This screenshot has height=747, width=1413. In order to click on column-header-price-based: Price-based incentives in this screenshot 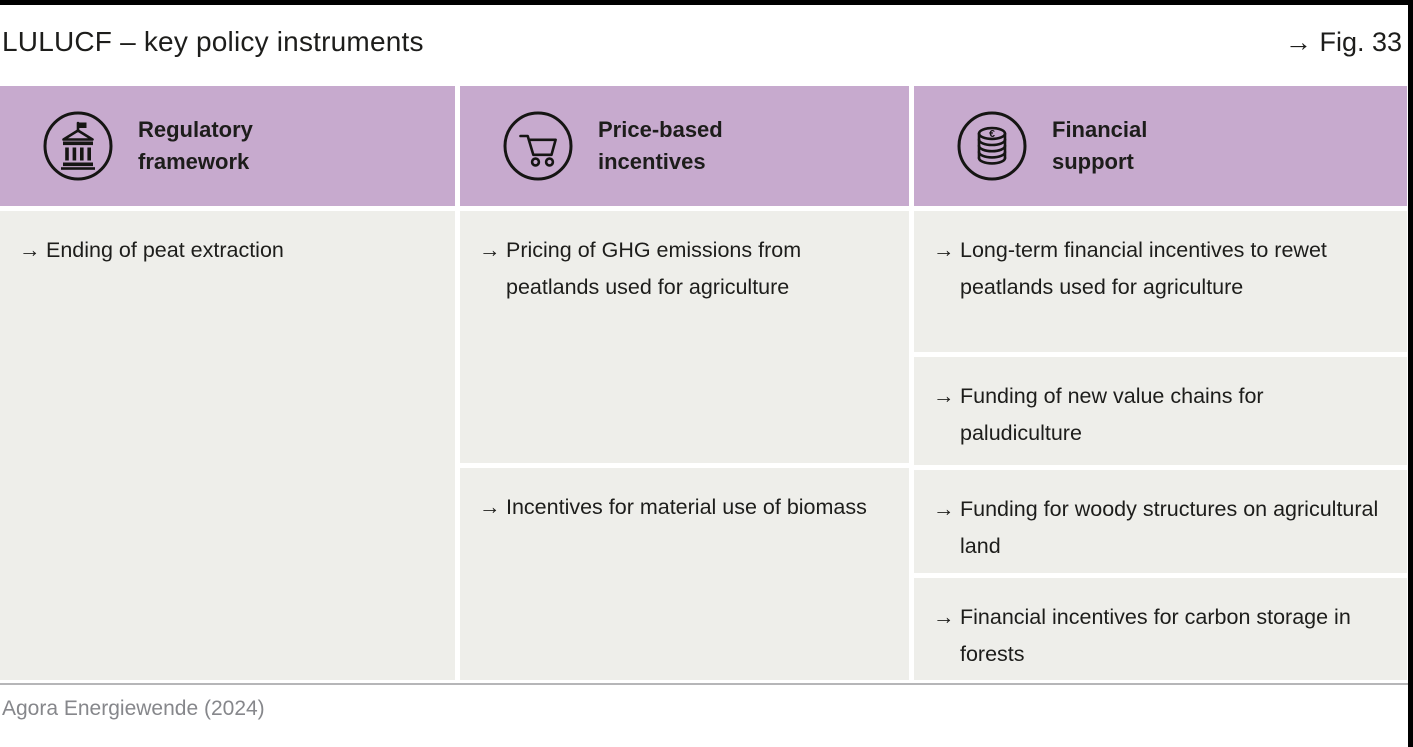, I will do `click(684, 146)`.